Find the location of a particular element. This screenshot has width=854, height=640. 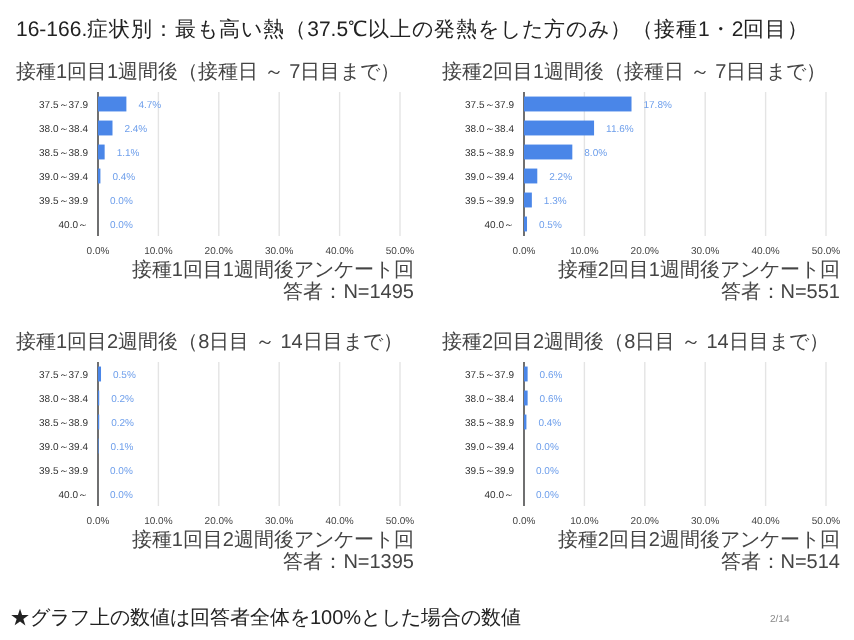

text: 16-166.症状別：最も高い熱（37.5℃以上の発熱をした方のみ）（接種1・2回目） is located at coordinates (413, 30).